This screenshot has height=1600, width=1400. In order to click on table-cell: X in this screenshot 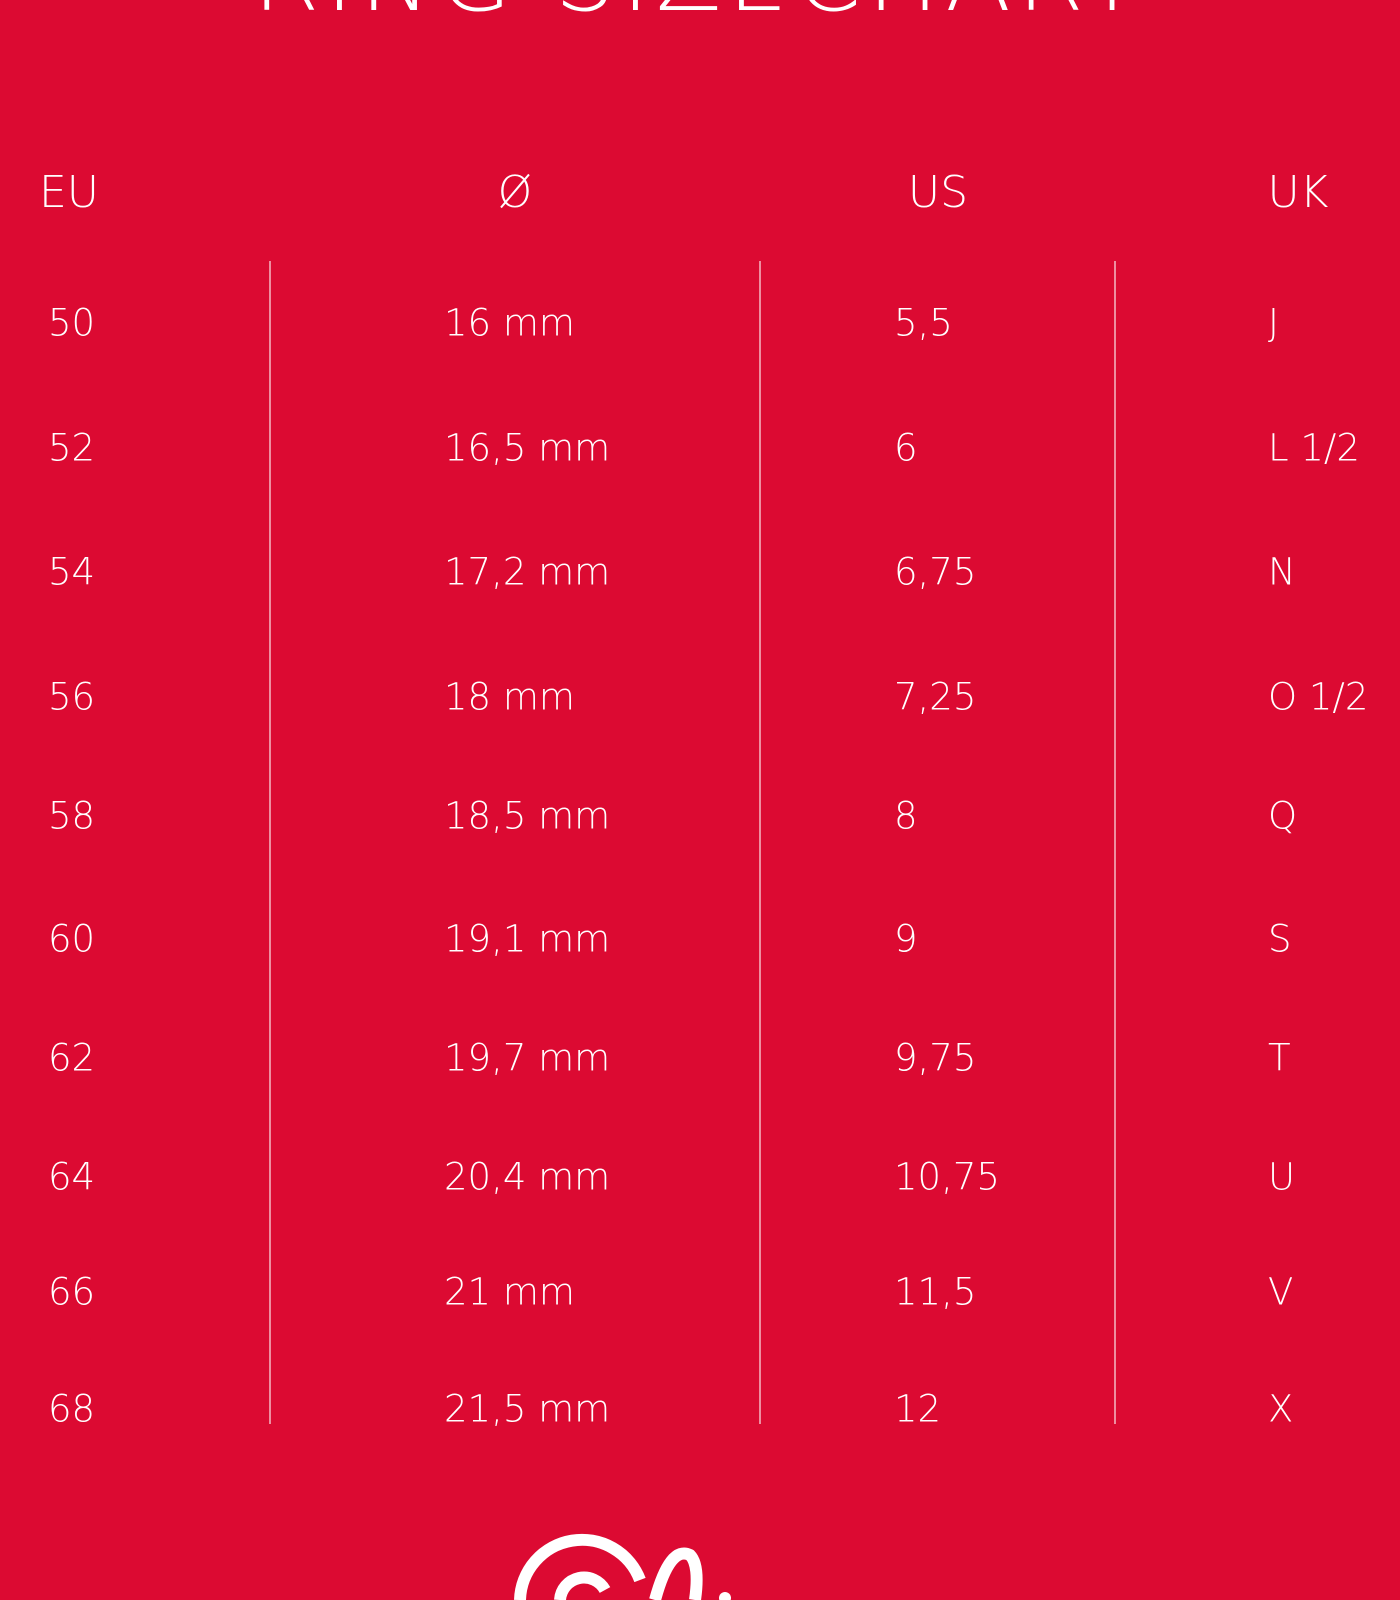, I will do `click(1280, 1409)`.